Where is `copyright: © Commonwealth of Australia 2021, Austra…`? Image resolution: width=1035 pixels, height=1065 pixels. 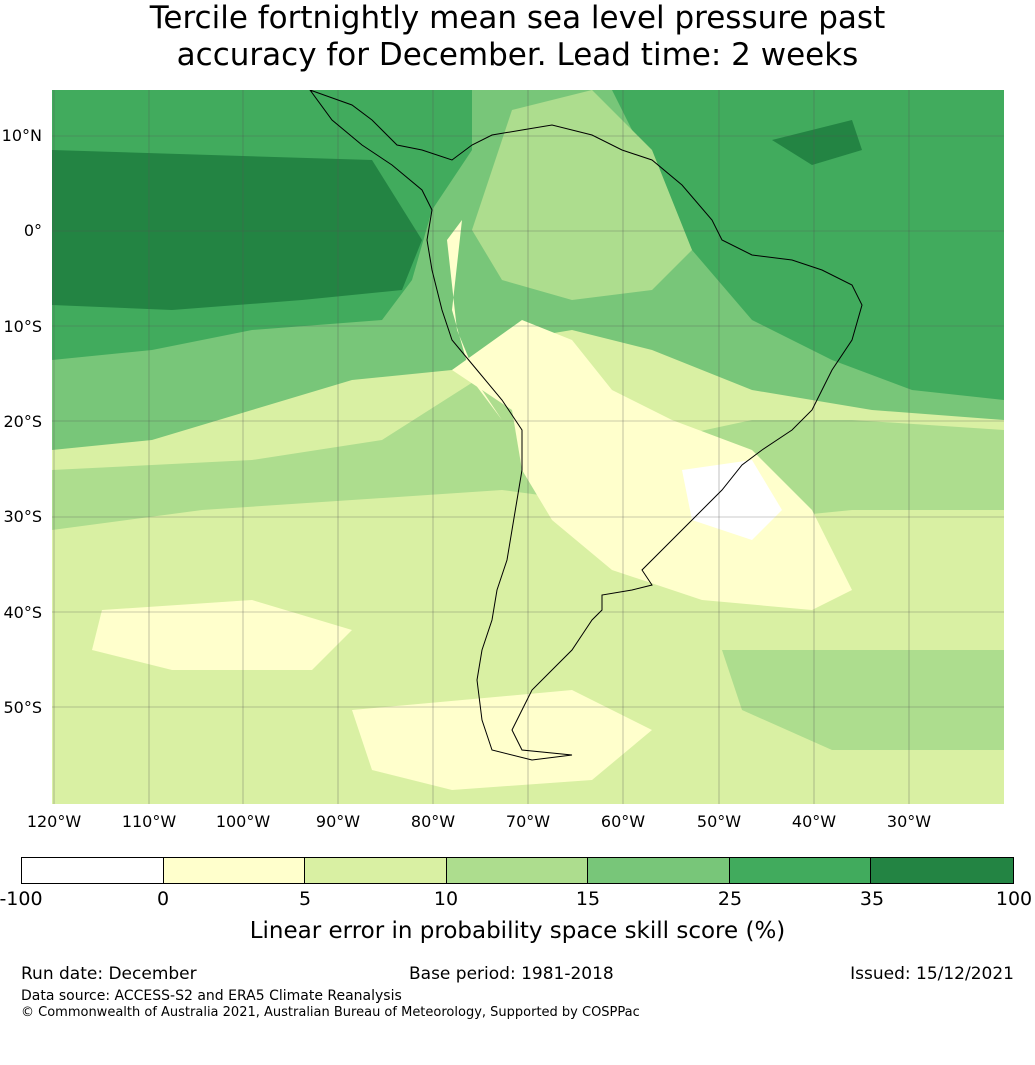
copyright: © Commonwealth of Australia 2021, Austra… is located at coordinates (330, 1012).